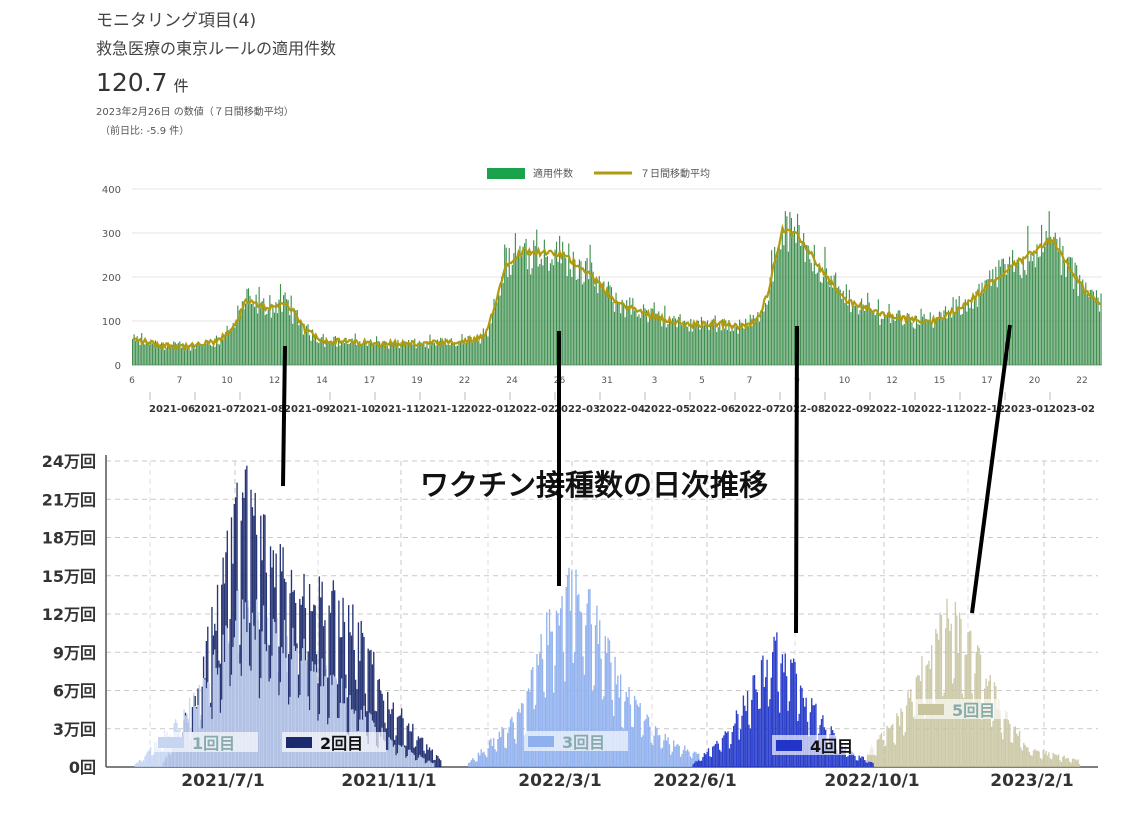 The width and height of the screenshot is (1136, 839). What do you see at coordinates (1031, 781) in the screenshot?
I see `x-tick-label: 2023/2/1` at bounding box center [1031, 781].